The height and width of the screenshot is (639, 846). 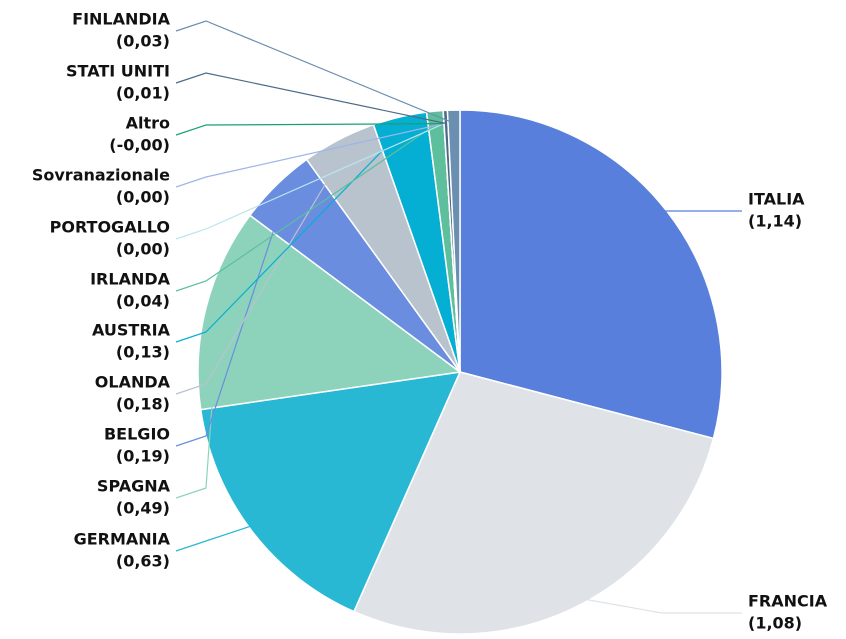 I want to click on slice-label: SPAGNA, so click(x=134, y=486).